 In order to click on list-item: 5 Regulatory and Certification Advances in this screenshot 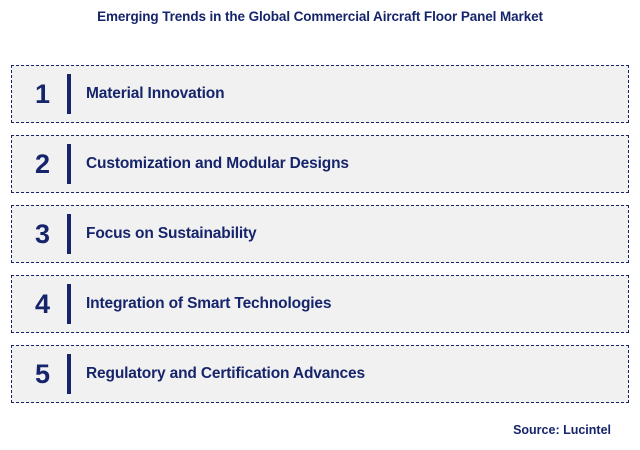, I will do `click(320, 374)`.